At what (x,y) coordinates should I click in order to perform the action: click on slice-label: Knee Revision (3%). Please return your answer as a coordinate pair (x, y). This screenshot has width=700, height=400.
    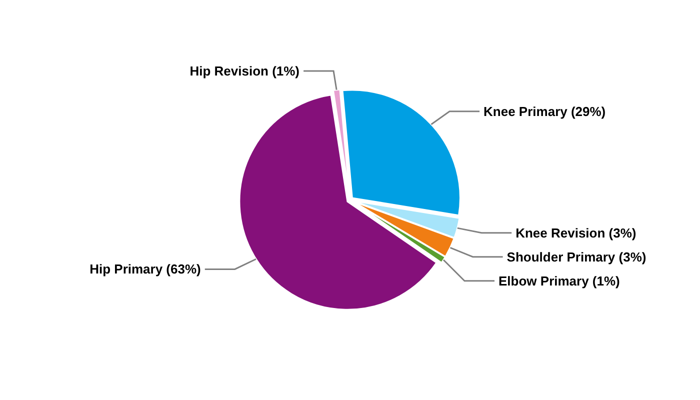
    Looking at the image, I should click on (576, 232).